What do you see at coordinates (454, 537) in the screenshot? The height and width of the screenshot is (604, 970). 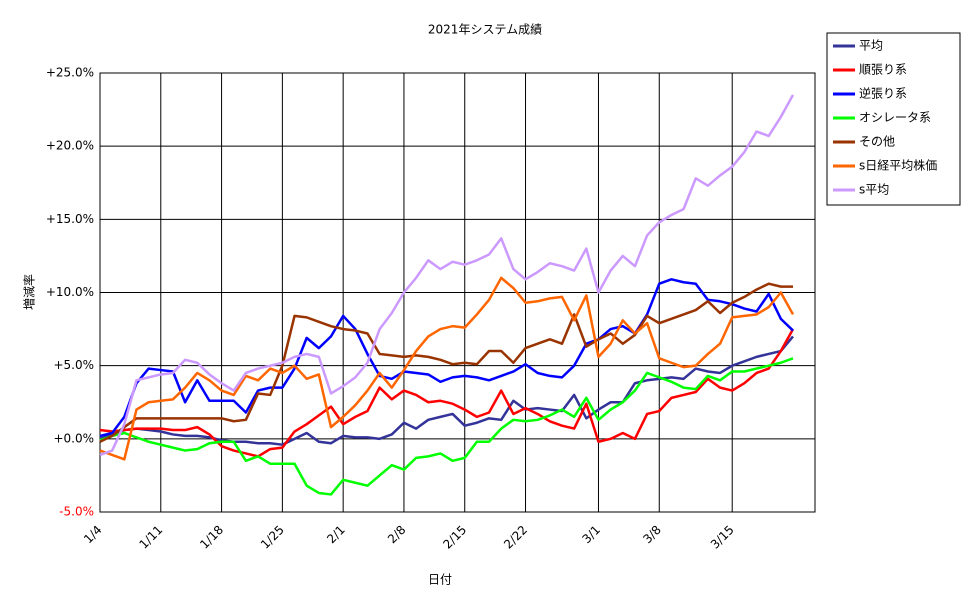 I see `x-tick-label: 2/15` at bounding box center [454, 537].